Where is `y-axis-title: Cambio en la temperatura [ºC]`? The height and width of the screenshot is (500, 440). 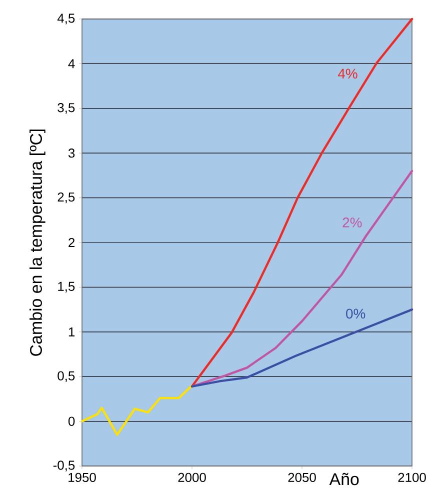 y-axis-title: Cambio en la temperatura [ºC] is located at coordinates (38, 243).